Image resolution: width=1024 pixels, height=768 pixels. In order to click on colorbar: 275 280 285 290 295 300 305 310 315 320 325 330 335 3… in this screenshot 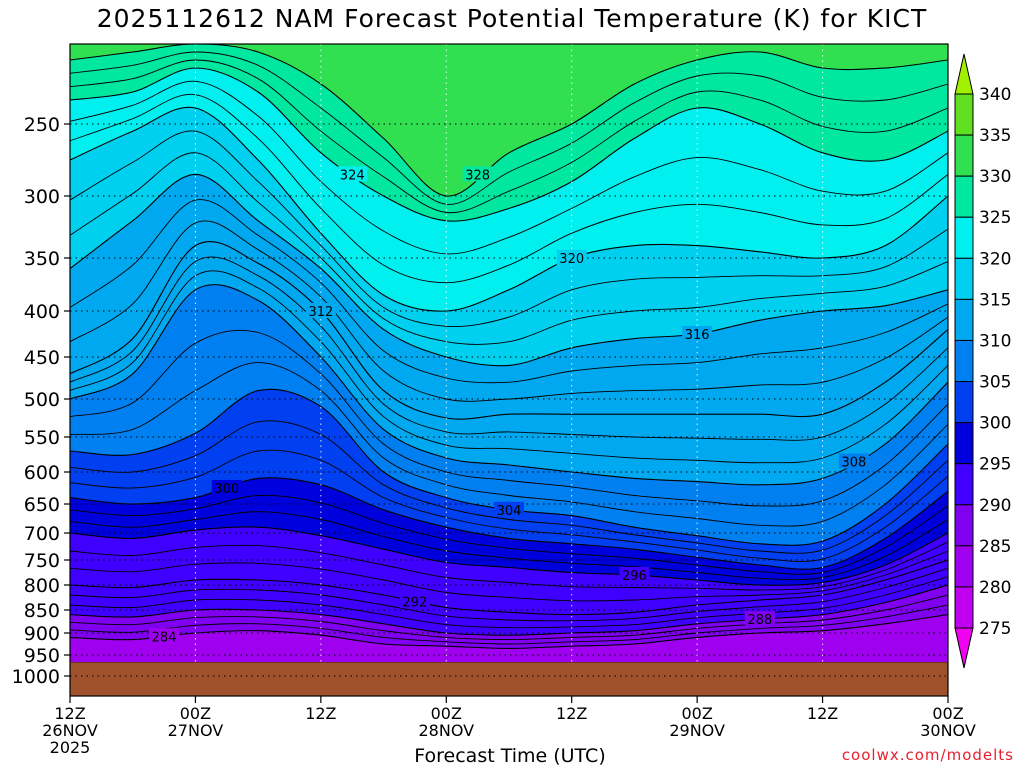, I will do `click(982, 361)`.